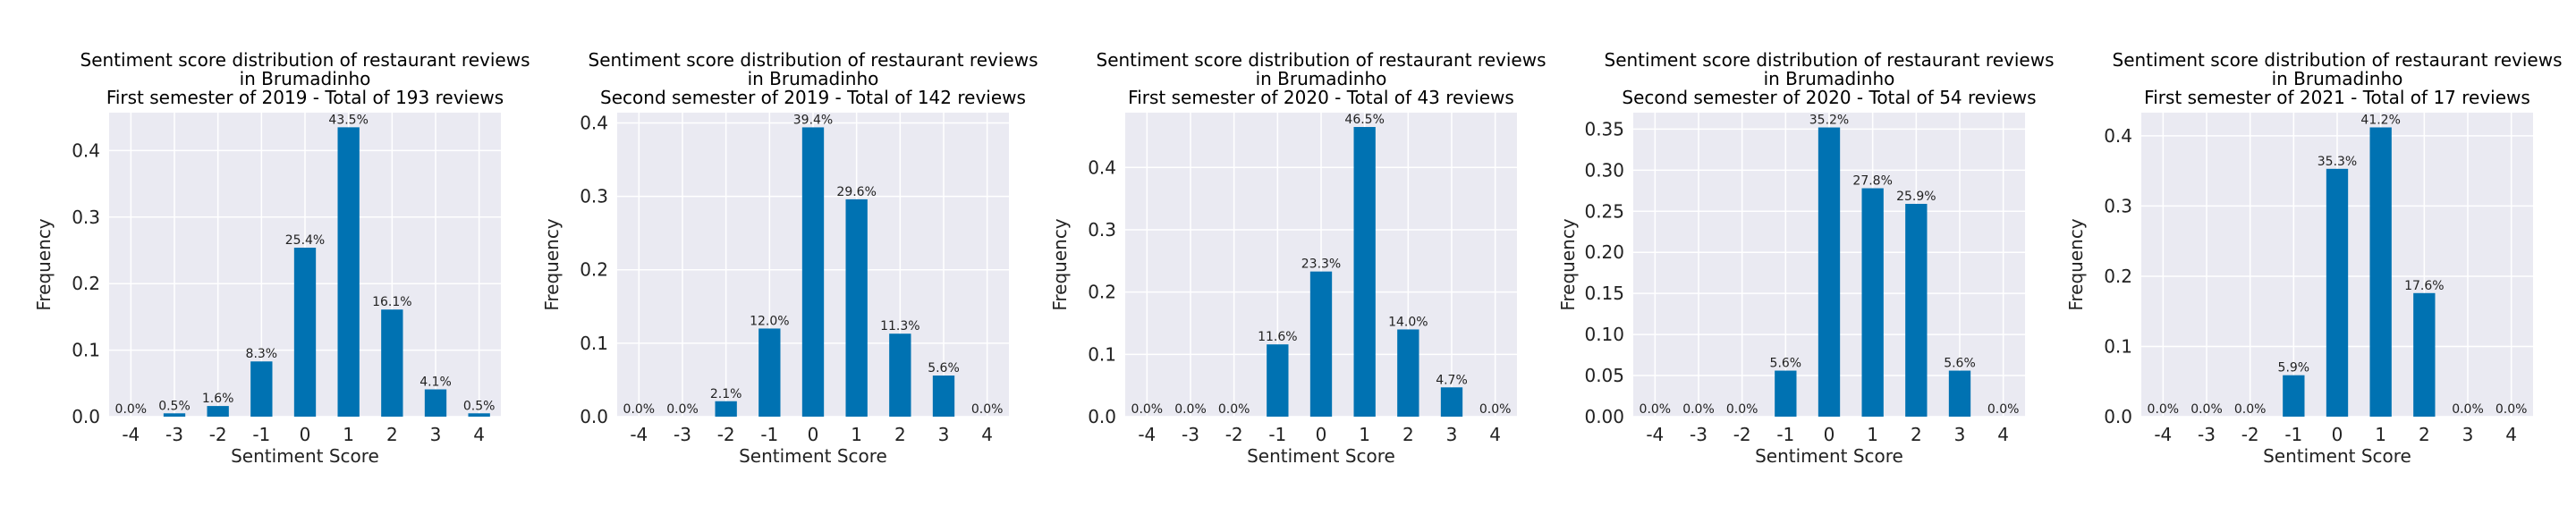 The image size is (2576, 515). I want to click on data-label: 5.9%, so click(2294, 368).